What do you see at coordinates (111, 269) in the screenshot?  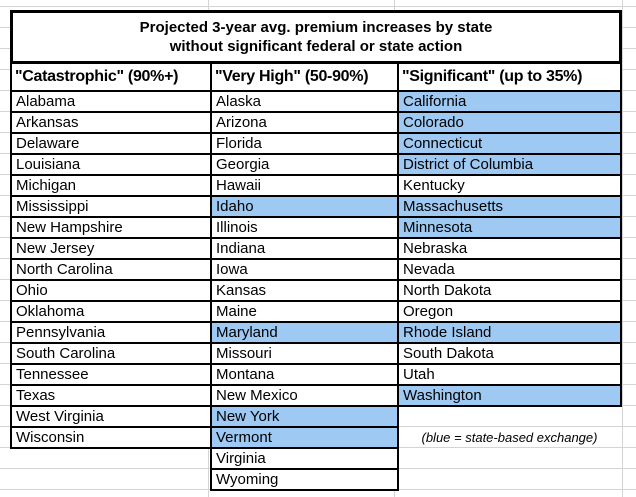 I see `state-cell: North Carolina` at bounding box center [111, 269].